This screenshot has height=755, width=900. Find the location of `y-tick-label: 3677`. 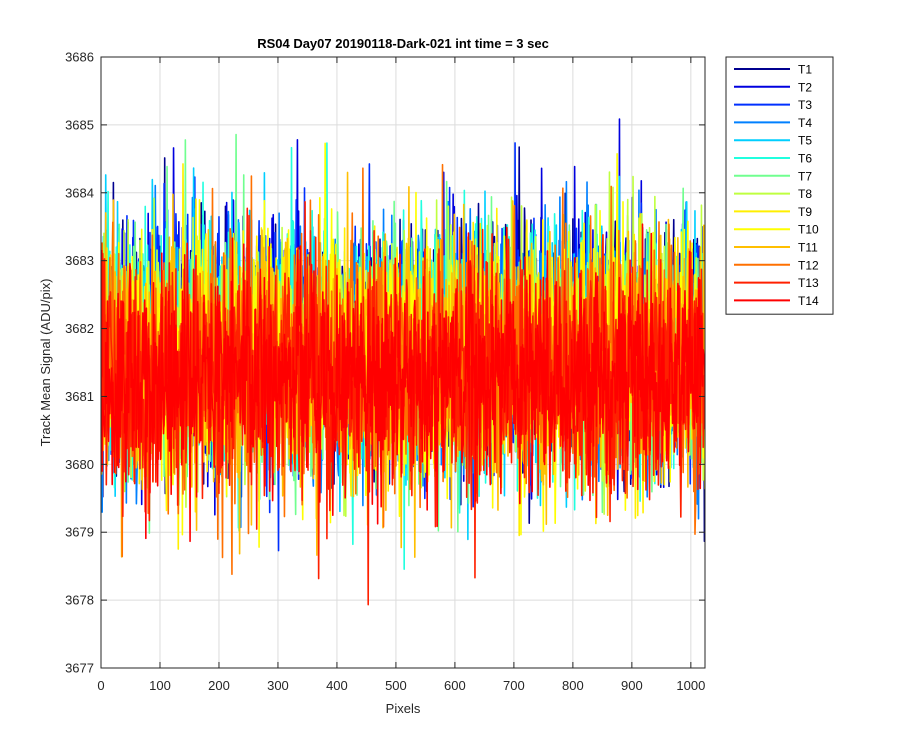

y-tick-label: 3677 is located at coordinates (79, 668).